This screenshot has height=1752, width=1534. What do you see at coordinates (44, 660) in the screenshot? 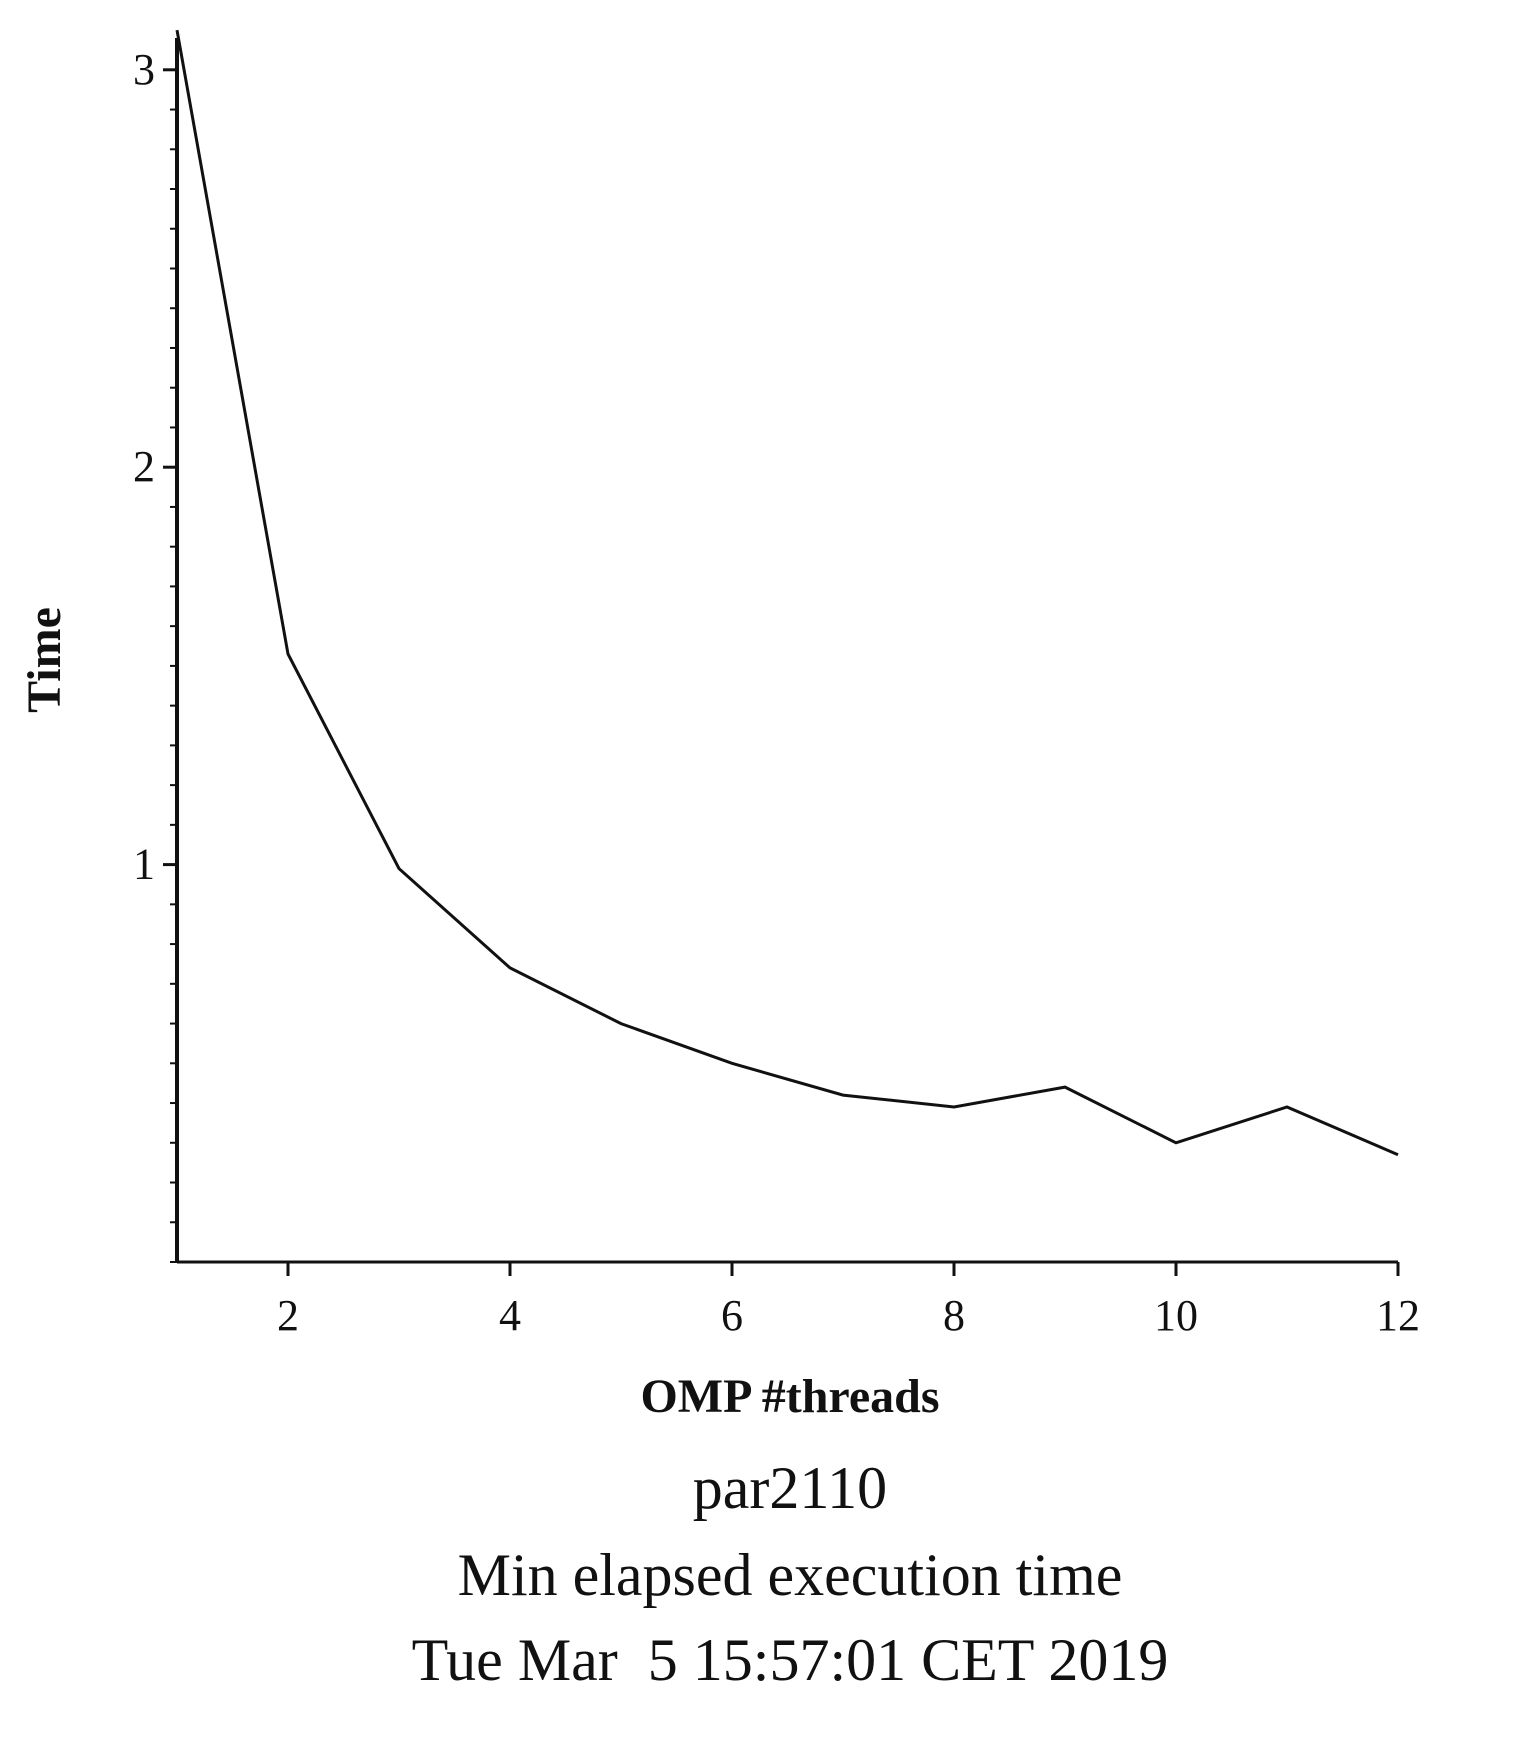
I see `y-axis-title: Time` at bounding box center [44, 660].